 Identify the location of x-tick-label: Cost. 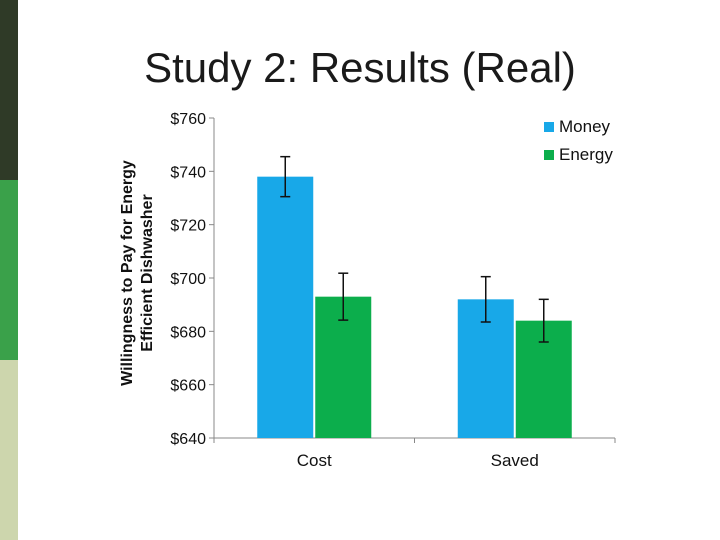
(314, 460).